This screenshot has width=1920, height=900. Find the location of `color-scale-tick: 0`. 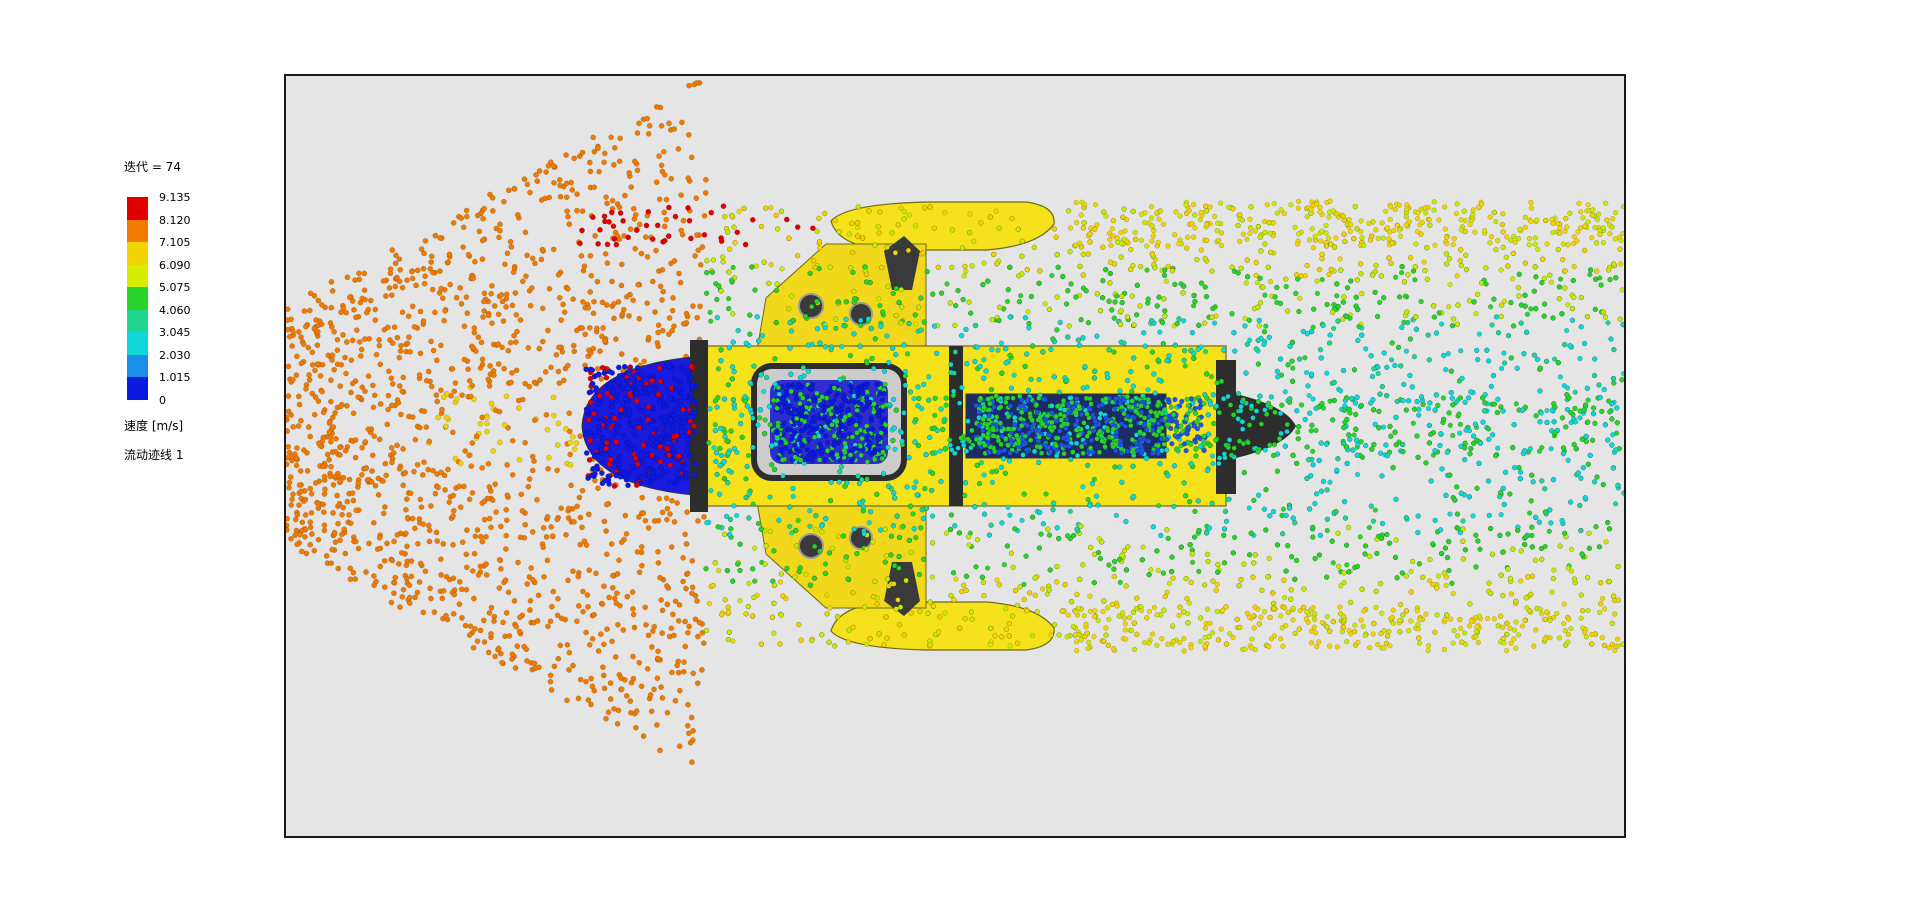

color-scale-tick: 0 is located at coordinates (162, 400).